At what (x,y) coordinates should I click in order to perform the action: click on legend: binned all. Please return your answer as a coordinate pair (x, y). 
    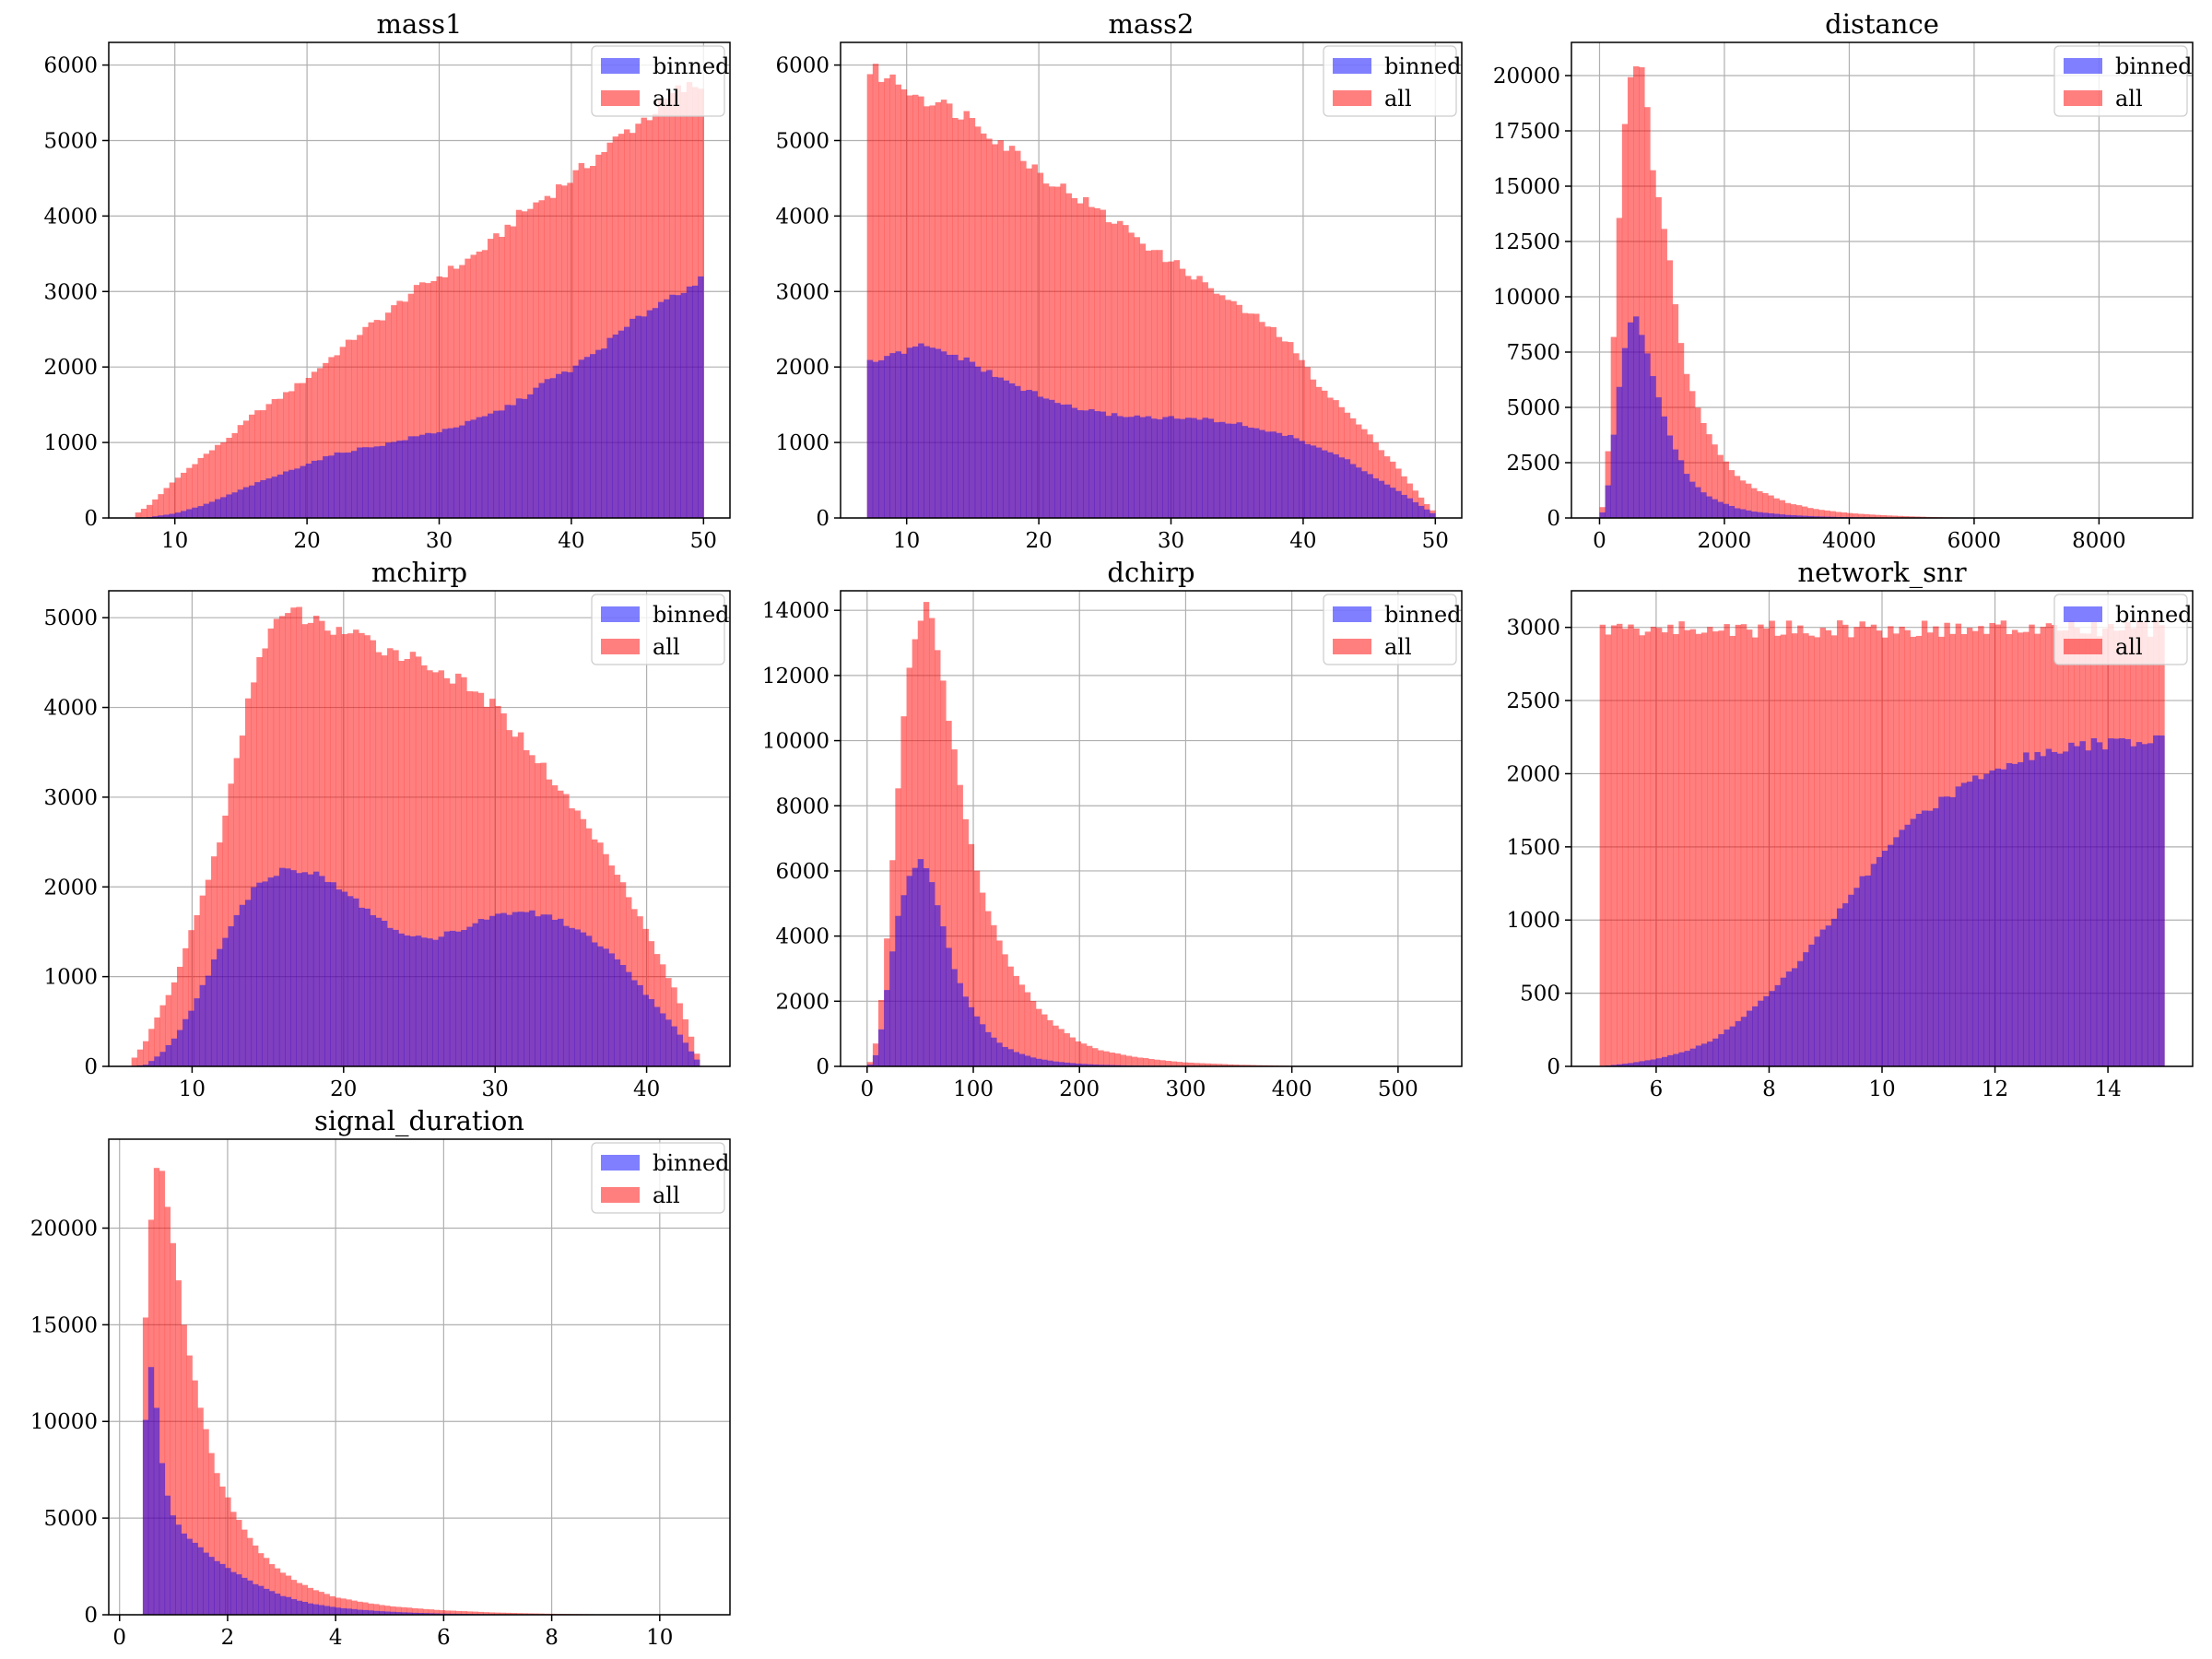
    Looking at the image, I should click on (1392, 629).